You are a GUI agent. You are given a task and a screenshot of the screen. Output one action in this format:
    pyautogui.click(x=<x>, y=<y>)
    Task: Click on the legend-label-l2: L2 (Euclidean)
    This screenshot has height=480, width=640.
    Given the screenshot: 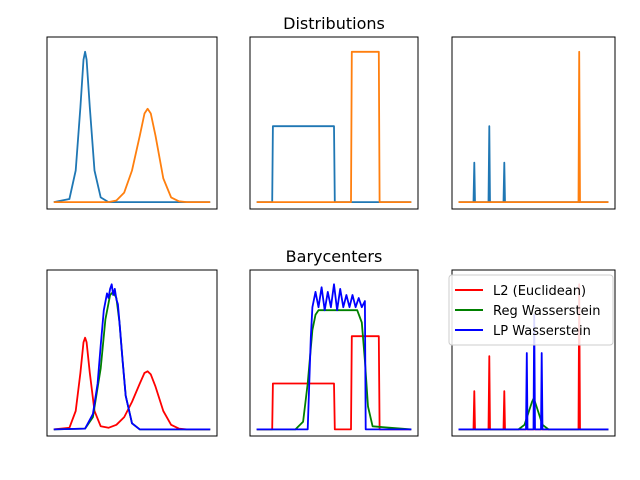 What is the action you would take?
    pyautogui.click(x=539, y=291)
    